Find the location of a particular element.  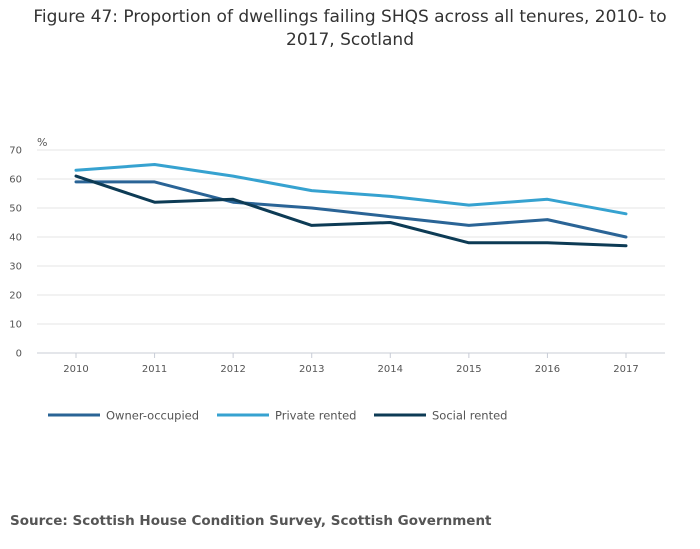

x-tick-label-2013: 2013 is located at coordinates (311, 369).